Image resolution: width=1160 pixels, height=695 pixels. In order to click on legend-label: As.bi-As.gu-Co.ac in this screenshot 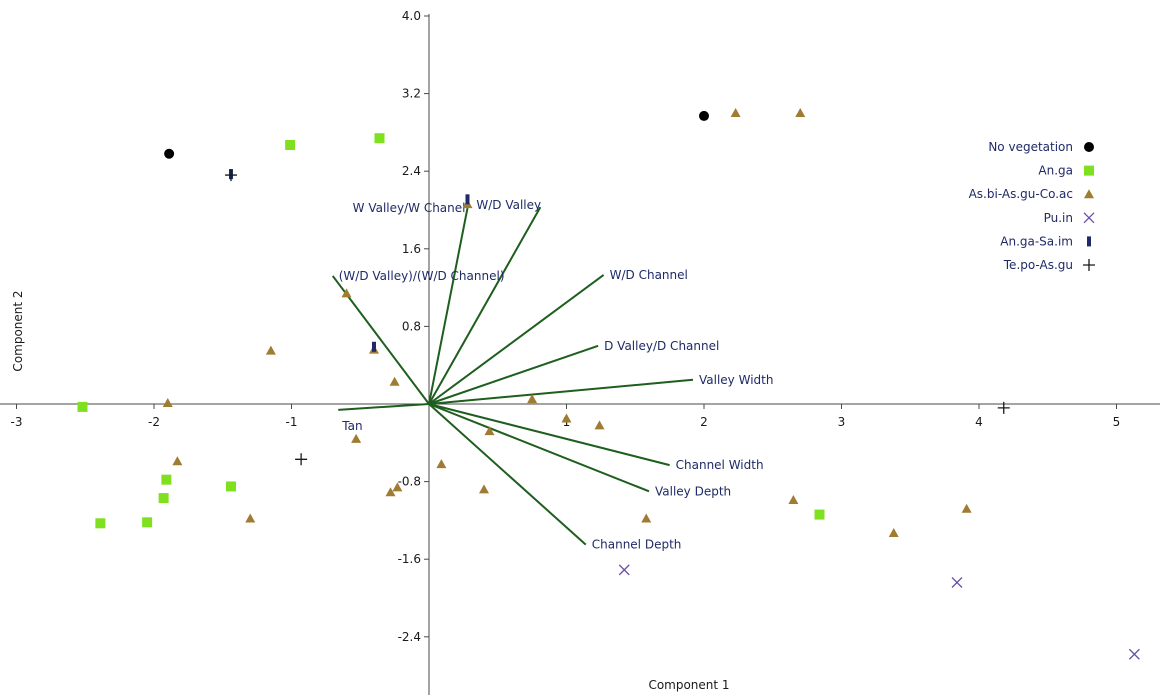, I will do `click(1021, 194)`.